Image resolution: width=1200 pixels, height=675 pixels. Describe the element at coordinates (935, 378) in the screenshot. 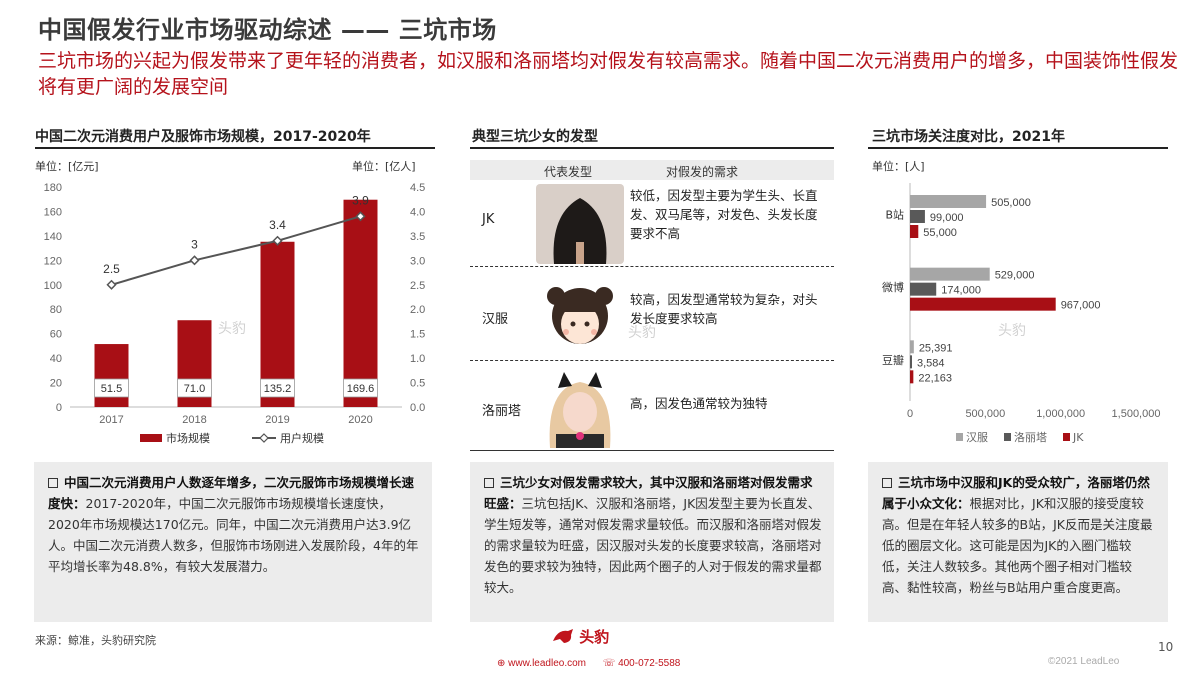

I see `bar-value-label: 22,163` at that location.